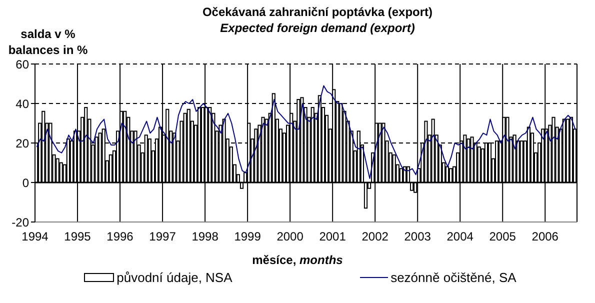 This screenshot has width=595, height=303. Describe the element at coordinates (23, 64) in the screenshot. I see `y-tick-label: 60` at that location.